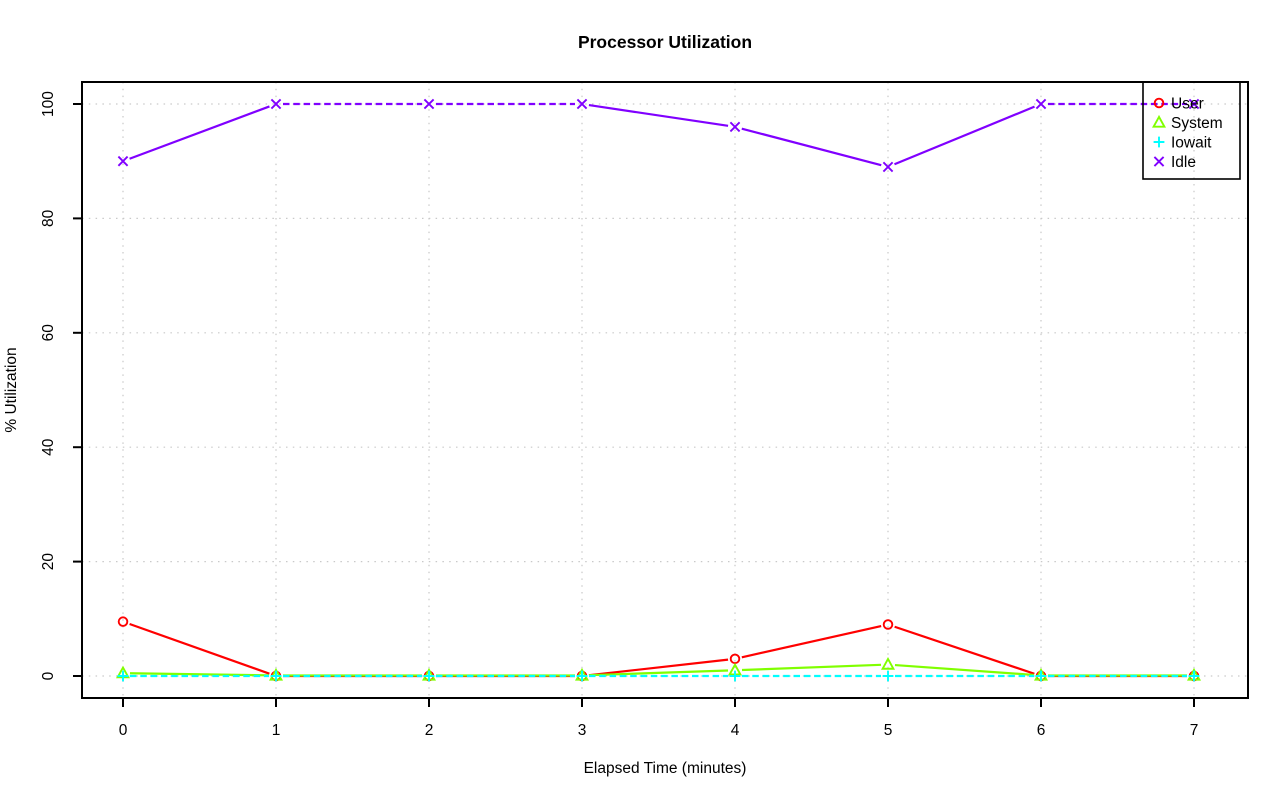  I want to click on series-user, so click(658, 649).